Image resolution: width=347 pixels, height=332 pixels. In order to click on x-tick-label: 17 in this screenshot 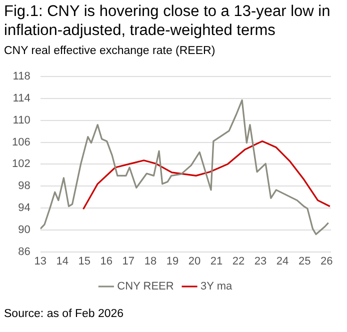, I will do `click(128, 261)`.